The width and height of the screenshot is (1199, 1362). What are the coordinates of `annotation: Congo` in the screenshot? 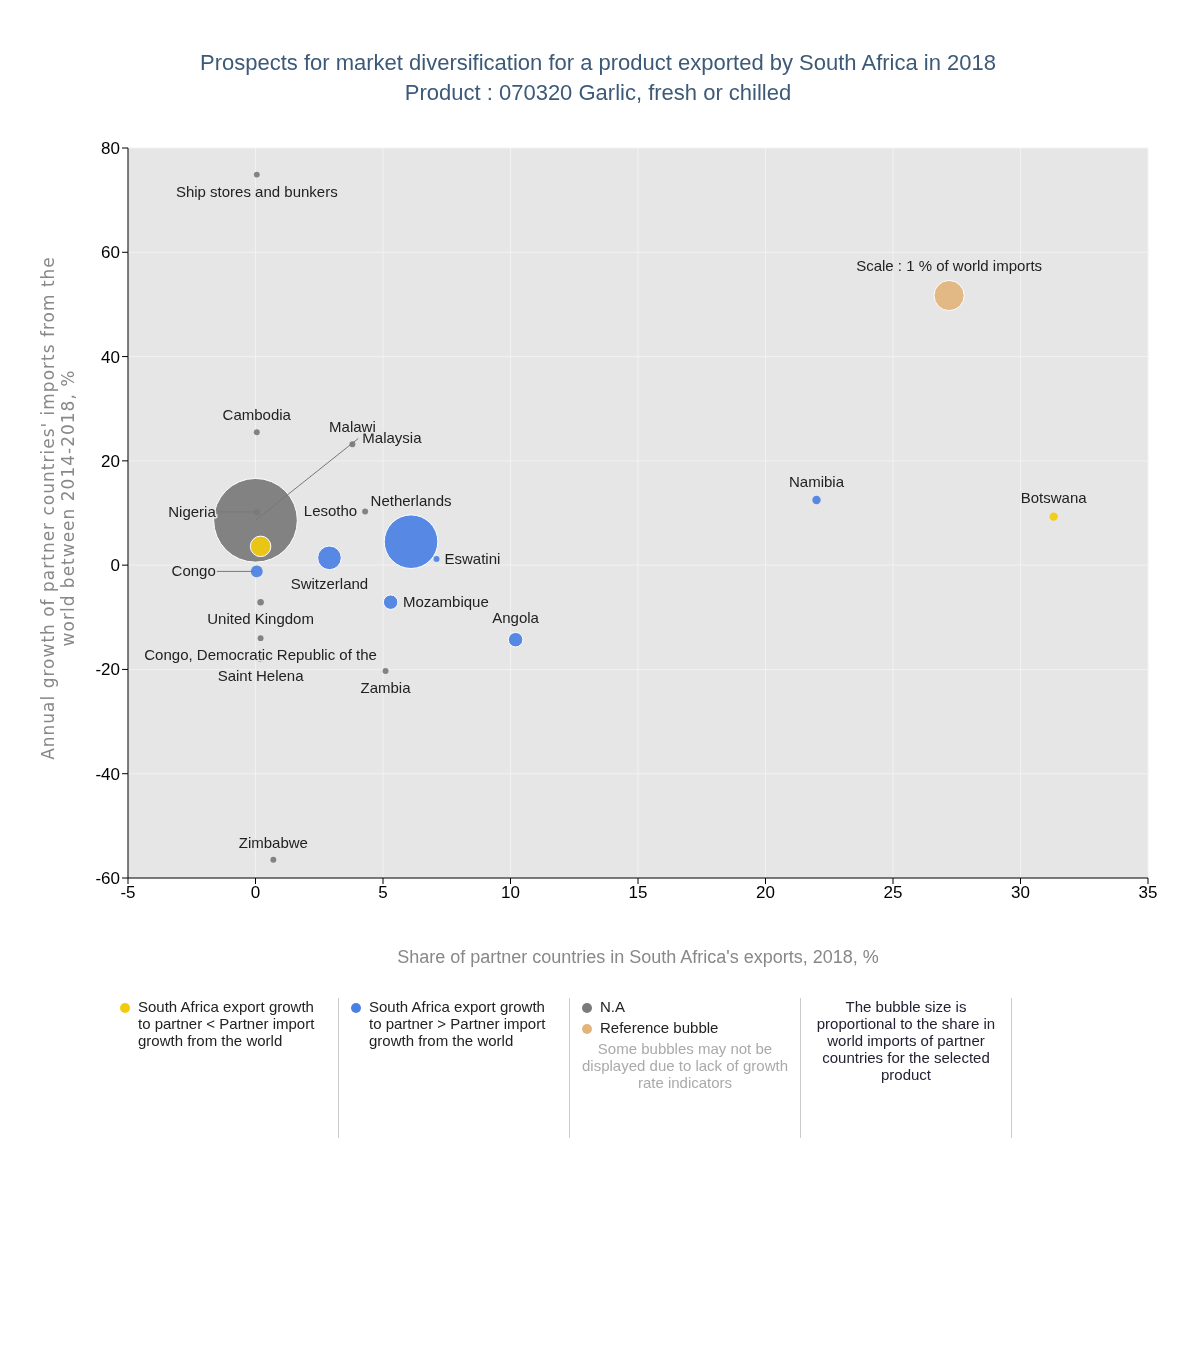 It's located at (193, 571).